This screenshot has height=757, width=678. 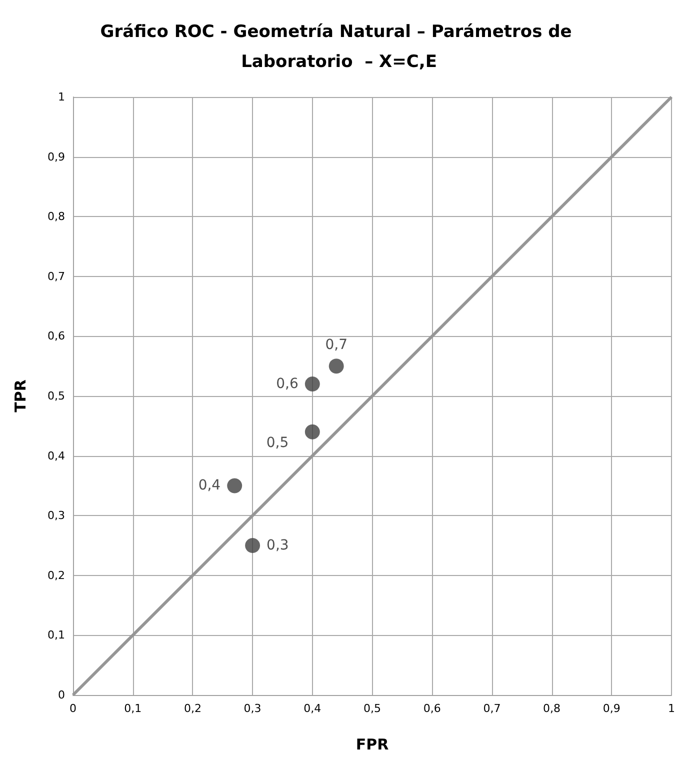 What do you see at coordinates (313, 708) in the screenshot?
I see `x-tick-label: 0,4` at bounding box center [313, 708].